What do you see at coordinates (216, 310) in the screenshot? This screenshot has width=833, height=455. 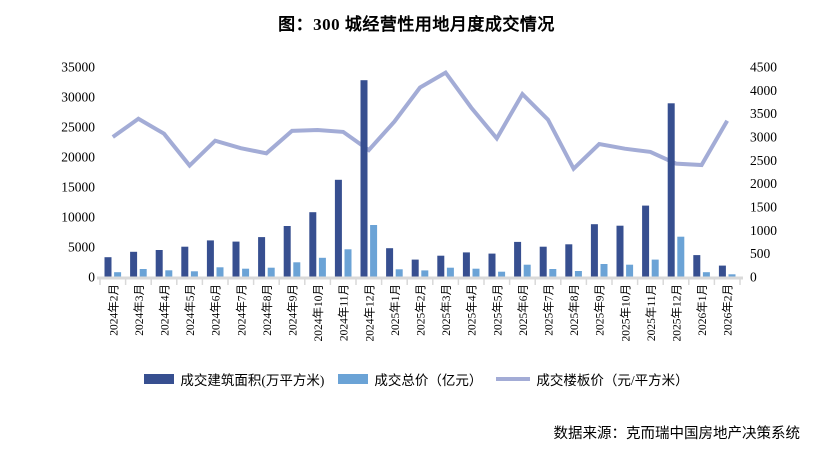 I see `x-axis-category-label: 2024年6月` at bounding box center [216, 310].